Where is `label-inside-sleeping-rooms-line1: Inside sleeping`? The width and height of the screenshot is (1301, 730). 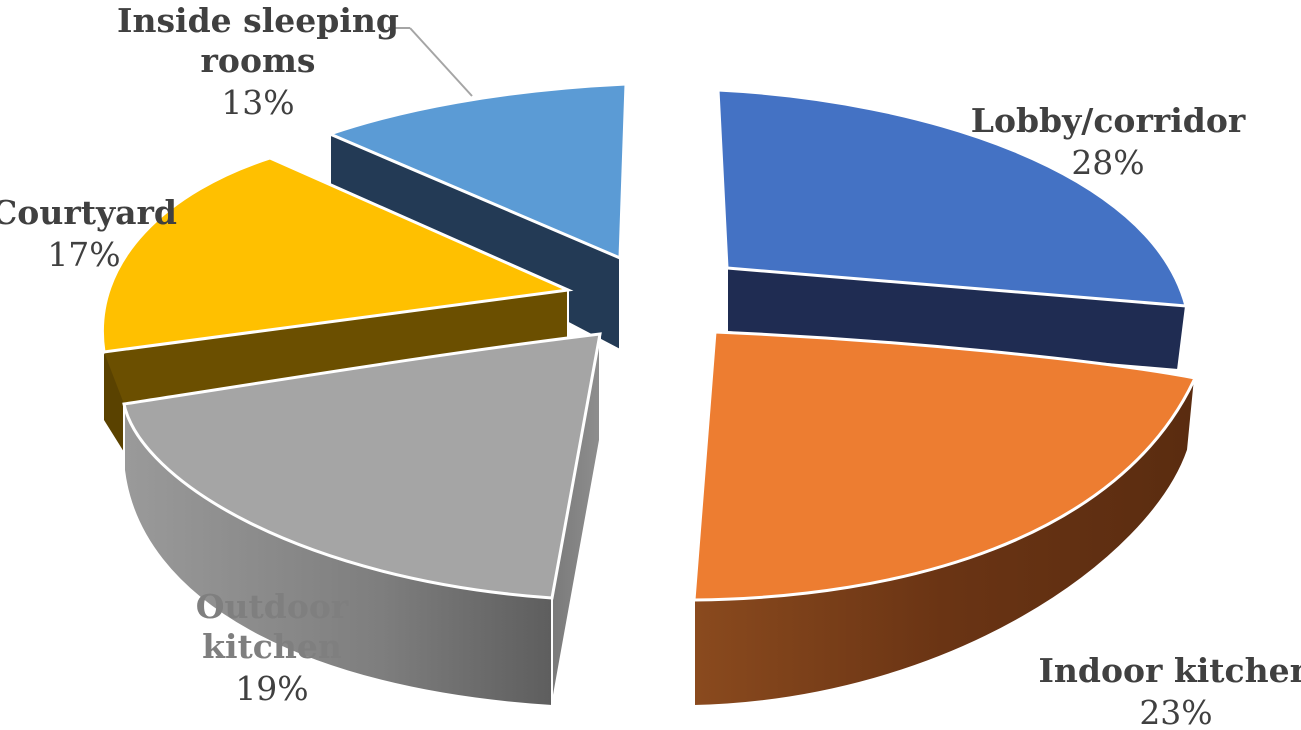
label-inside-sleeping-rooms-line1: Inside sleeping is located at coordinates (258, 20).